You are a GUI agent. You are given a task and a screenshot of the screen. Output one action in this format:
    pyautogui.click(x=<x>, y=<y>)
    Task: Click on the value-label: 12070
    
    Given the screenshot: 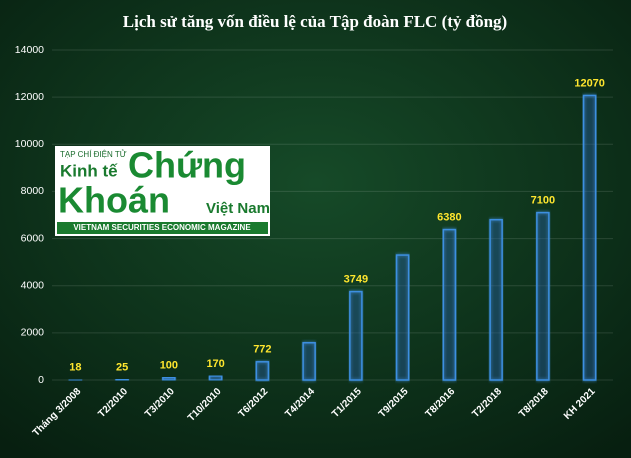 What is the action you would take?
    pyautogui.click(x=589, y=83)
    